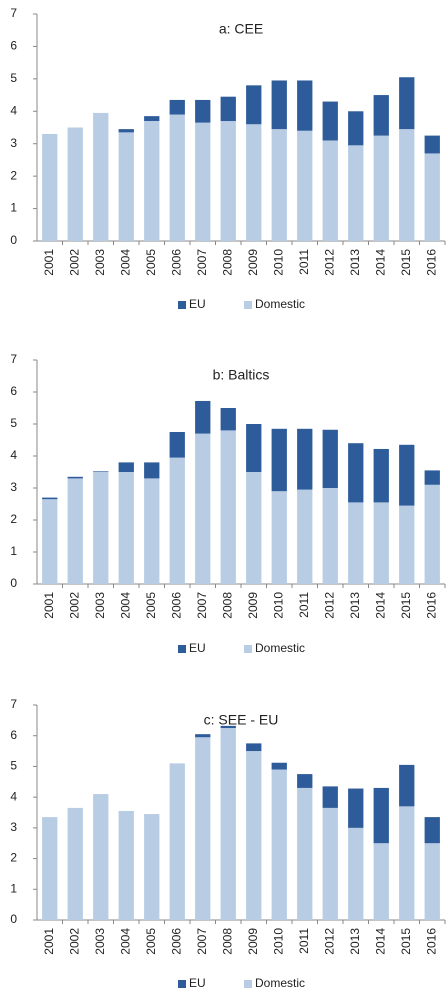 The height and width of the screenshot is (989, 447). What do you see at coordinates (151, 262) in the screenshot?
I see `x-tick-label: 2005` at bounding box center [151, 262].